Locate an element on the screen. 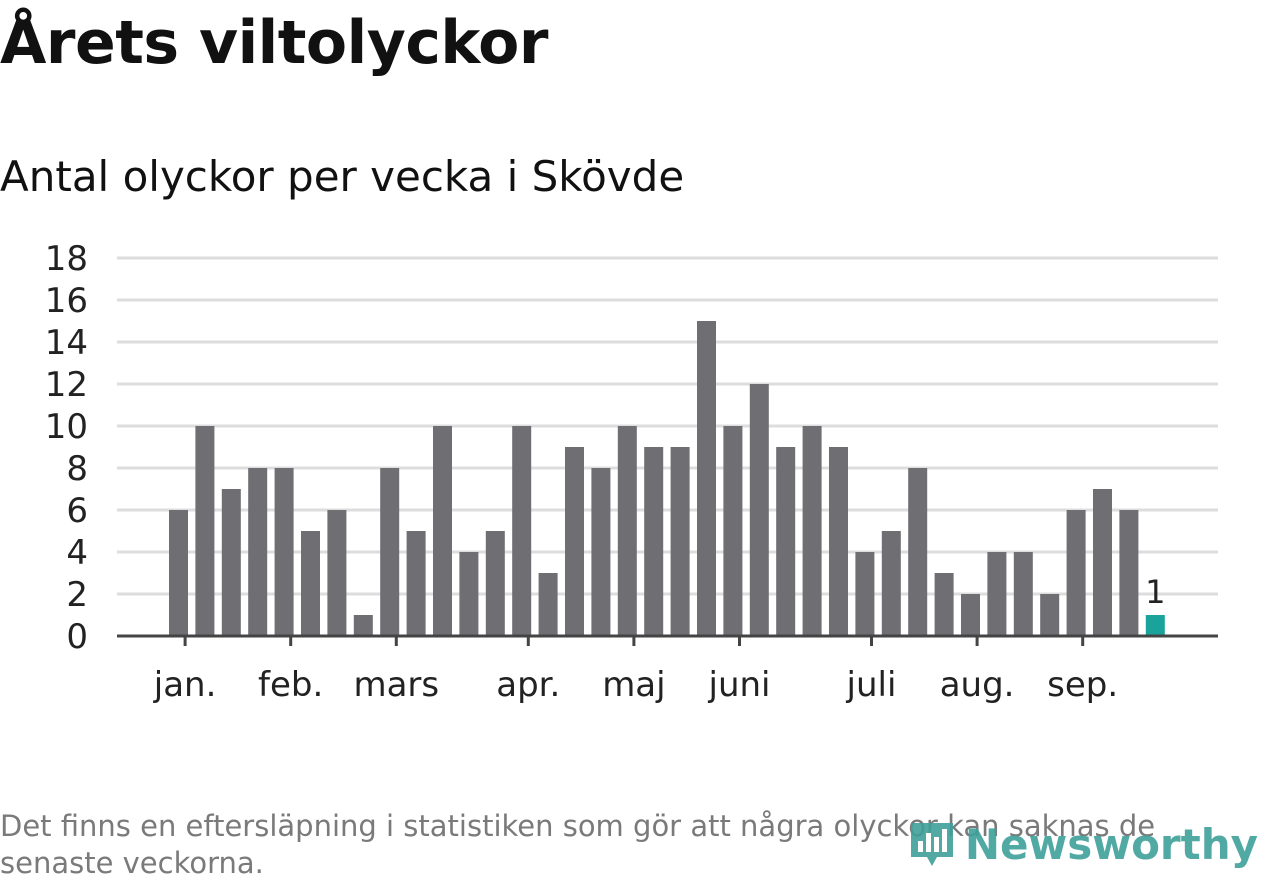 Image resolution: width=1262 pixels, height=882 pixels. y-tick-label: 10 is located at coordinates (66, 427).